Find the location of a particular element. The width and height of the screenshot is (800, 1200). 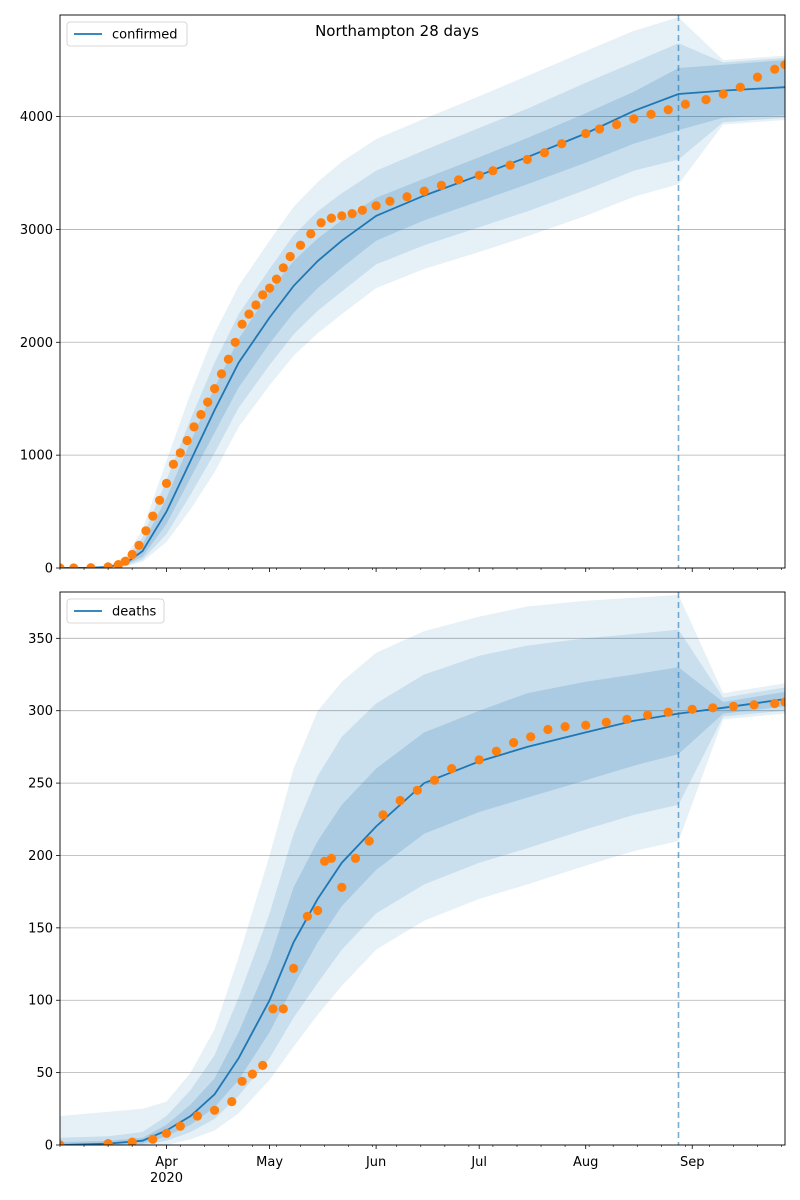

x-tick-label: Aug is located at coordinates (585, 1162).